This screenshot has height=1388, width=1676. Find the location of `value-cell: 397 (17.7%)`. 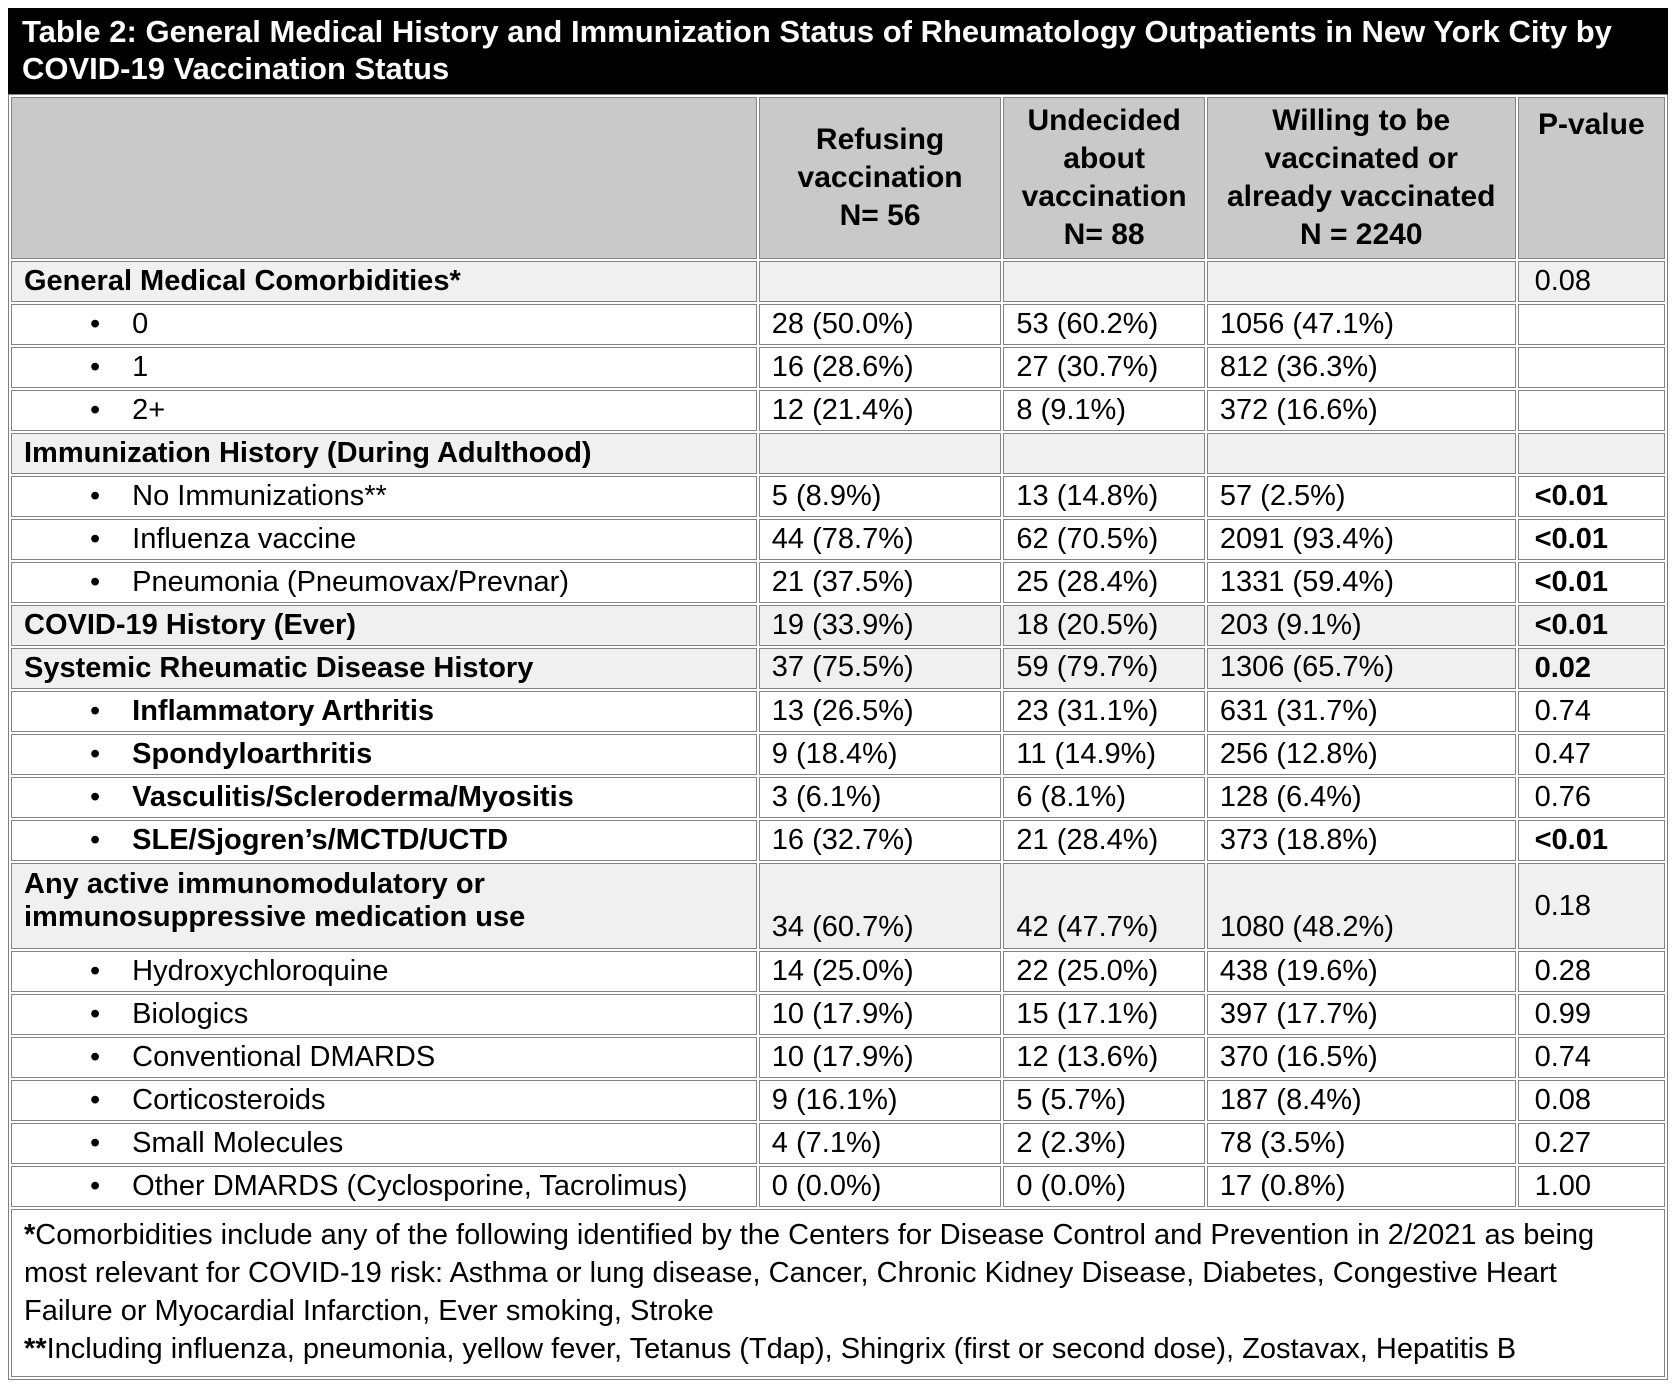

value-cell: 397 (17.7%) is located at coordinates (1361, 1014).